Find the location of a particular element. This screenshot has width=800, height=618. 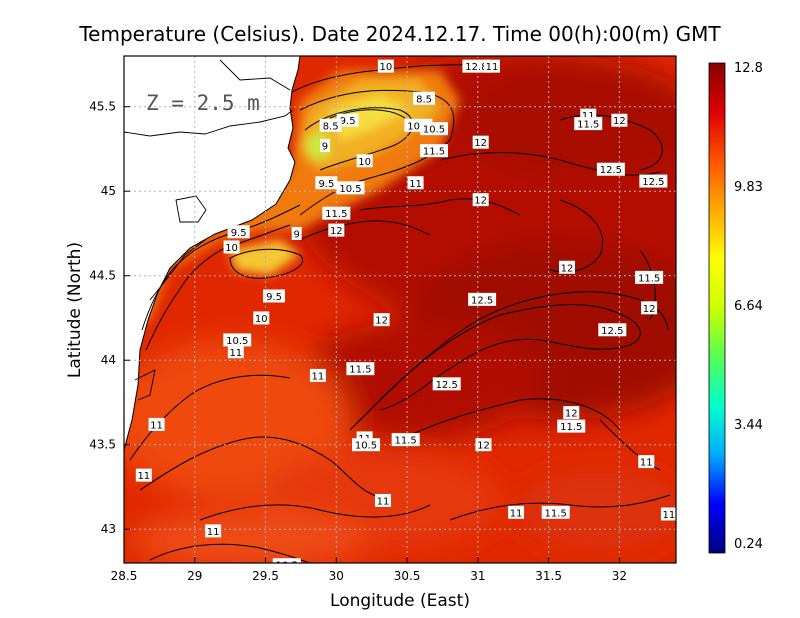

y-tick-label: 45.5 is located at coordinates (102, 107).